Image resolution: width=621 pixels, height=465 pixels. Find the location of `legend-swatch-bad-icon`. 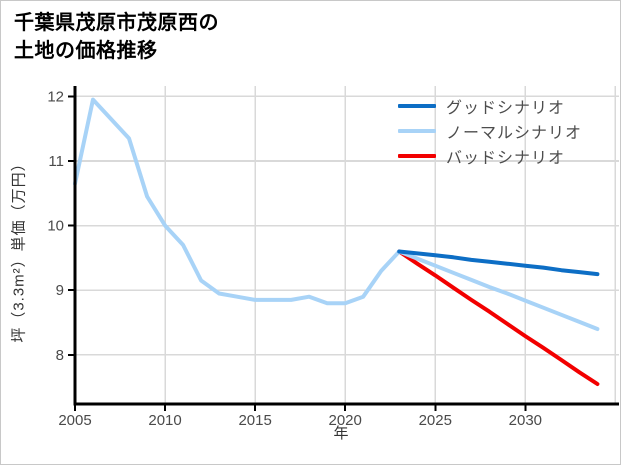

legend-swatch-bad-icon is located at coordinates (417, 155).